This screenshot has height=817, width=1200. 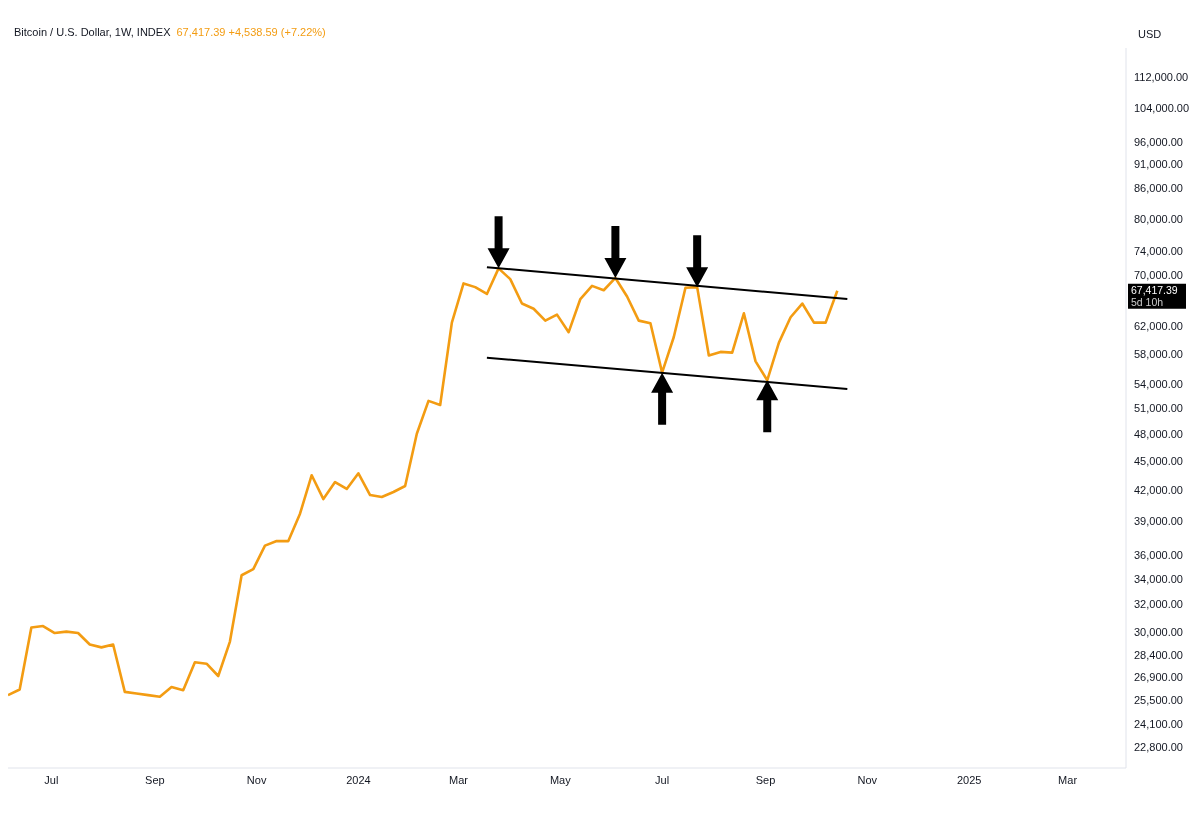 What do you see at coordinates (1158, 489) in the screenshot?
I see `y-tick-label: 42,000.00` at bounding box center [1158, 489].